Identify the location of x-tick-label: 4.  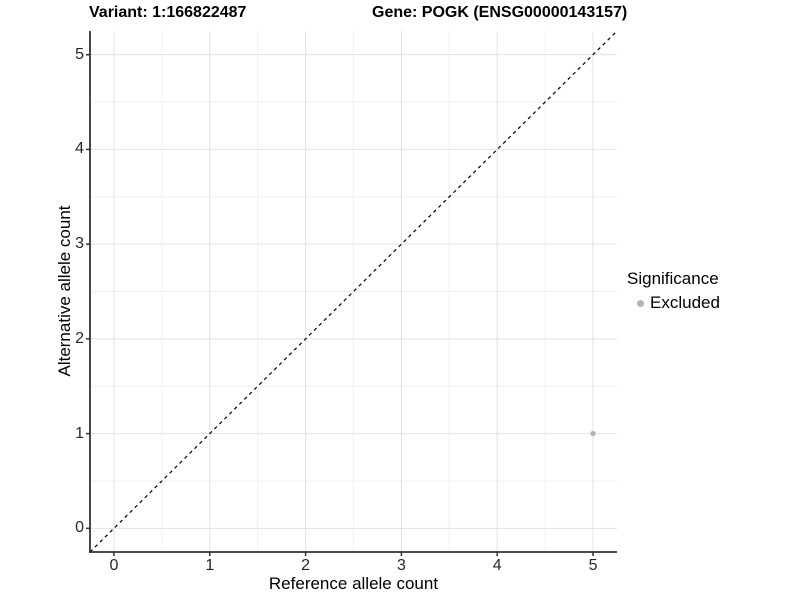
(497, 565).